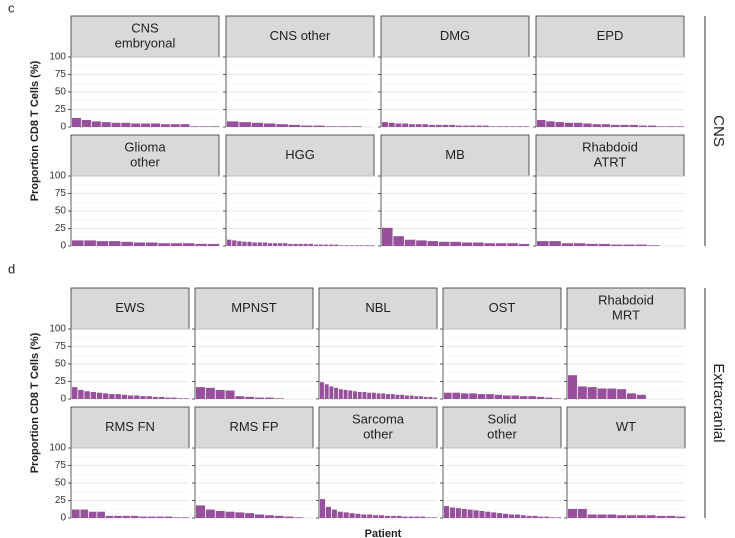 The height and width of the screenshot is (538, 735). I want to click on facet-title: EPD, so click(610, 35).